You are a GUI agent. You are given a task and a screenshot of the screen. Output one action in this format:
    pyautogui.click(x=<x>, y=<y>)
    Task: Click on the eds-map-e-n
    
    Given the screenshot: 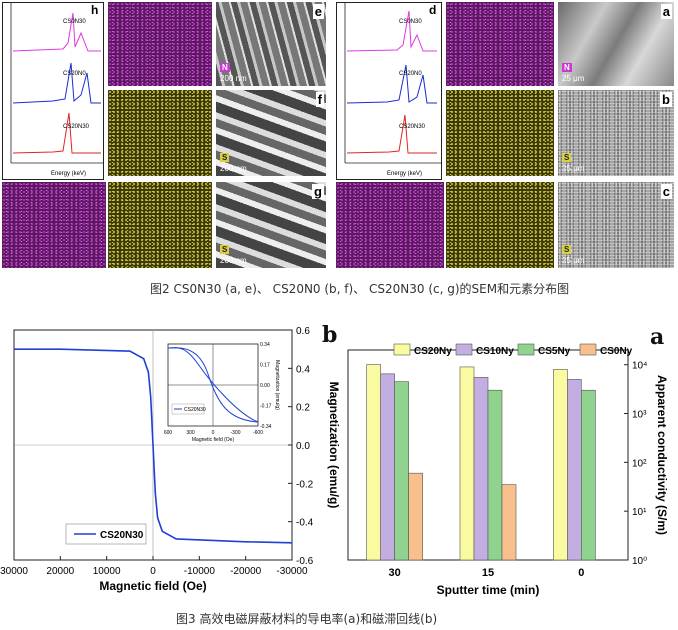 What is the action you would take?
    pyautogui.click(x=160, y=44)
    